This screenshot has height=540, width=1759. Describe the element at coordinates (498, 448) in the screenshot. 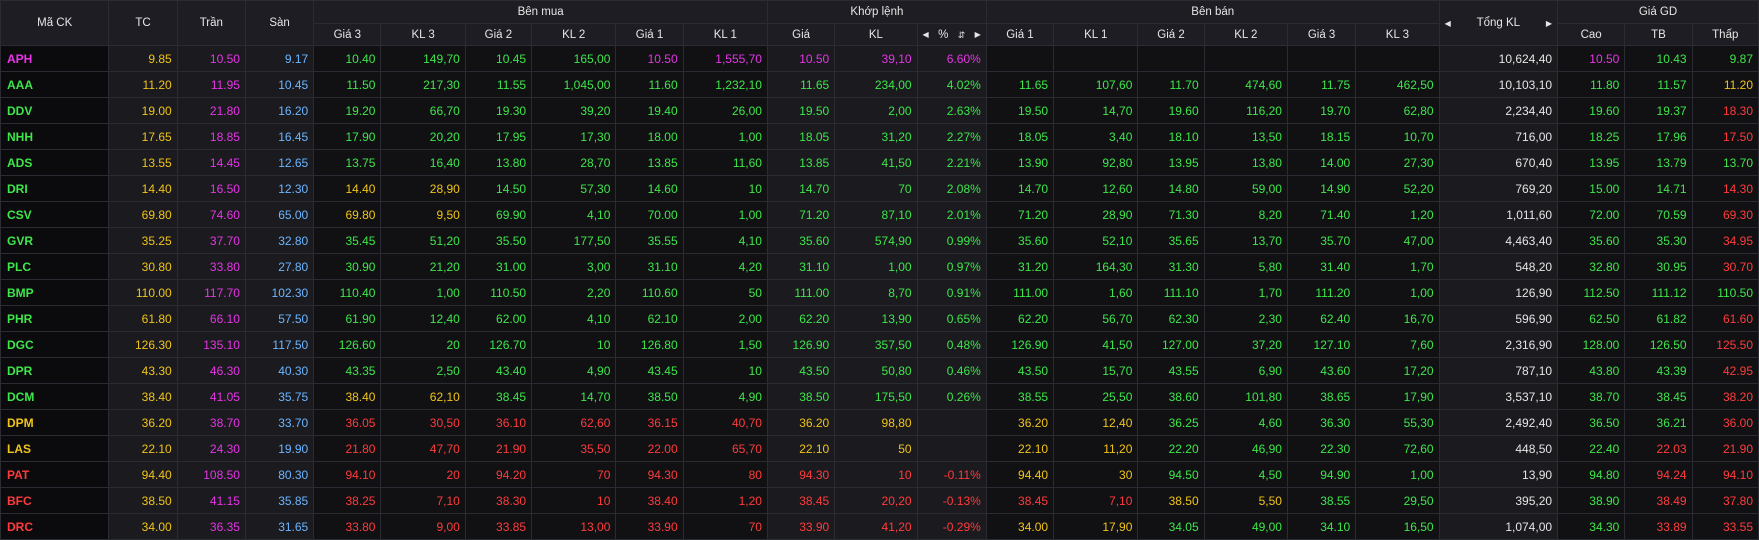

I see `buy-price-cell: 21.90` at that location.